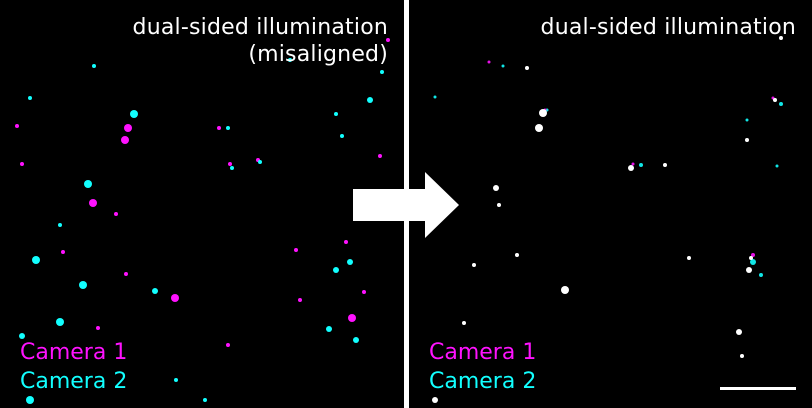  I want to click on right-arrow-icon, so click(406, 205).